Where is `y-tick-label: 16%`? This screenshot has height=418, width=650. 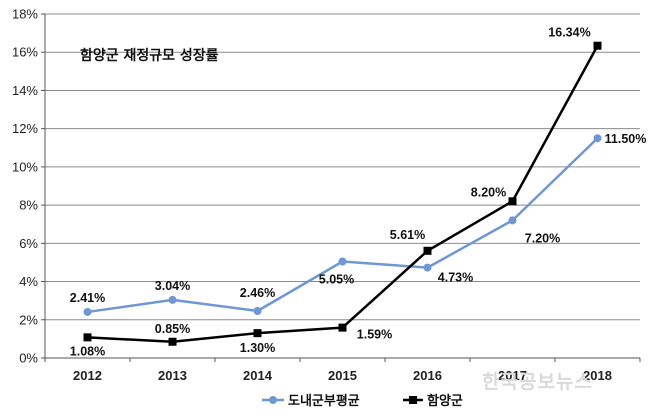 y-tick-label: 16% is located at coordinates (25, 52).